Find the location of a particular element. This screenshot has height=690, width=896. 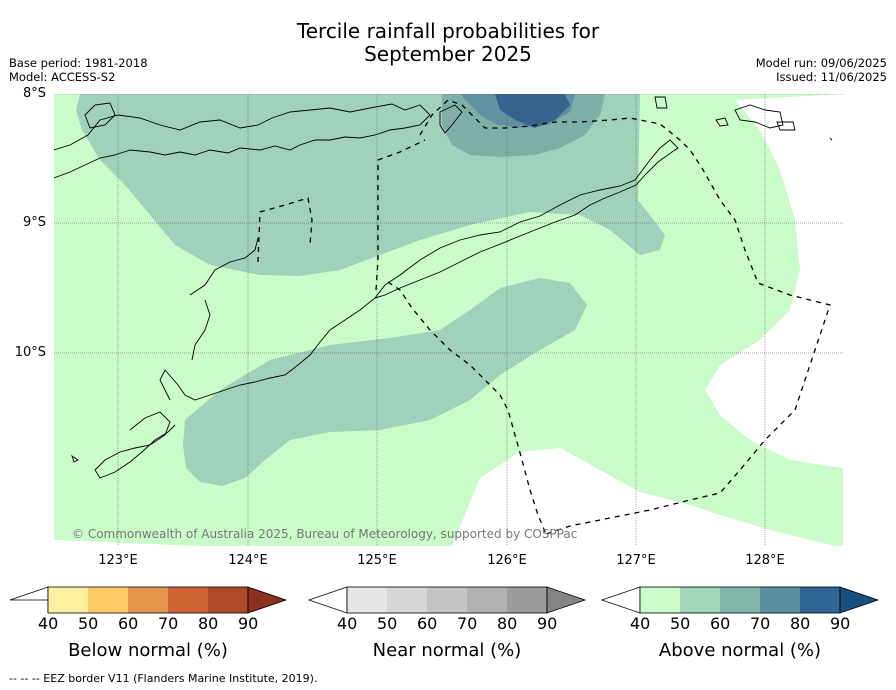

cbar-above-tick: 40 is located at coordinates (640, 623).